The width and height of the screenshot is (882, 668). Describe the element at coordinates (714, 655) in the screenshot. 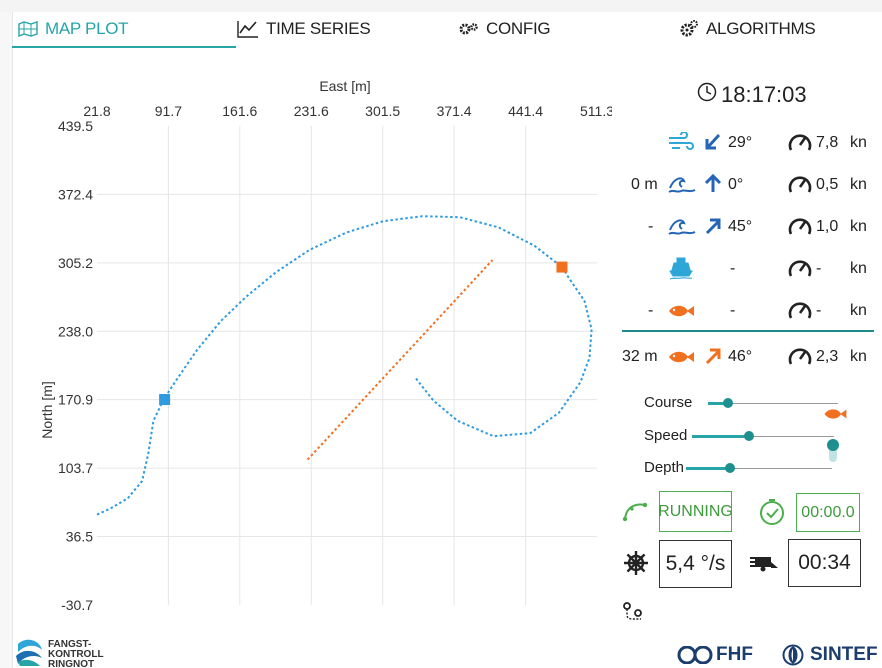

I see `fhf-logo: FHF` at that location.